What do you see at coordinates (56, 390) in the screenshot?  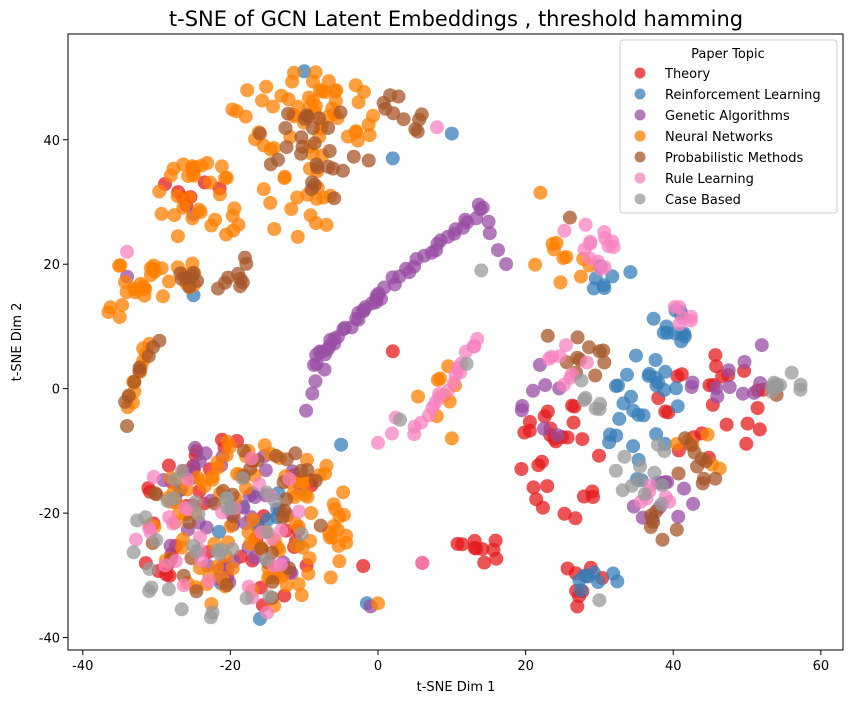 I see `y-tick-label: 0` at bounding box center [56, 390].